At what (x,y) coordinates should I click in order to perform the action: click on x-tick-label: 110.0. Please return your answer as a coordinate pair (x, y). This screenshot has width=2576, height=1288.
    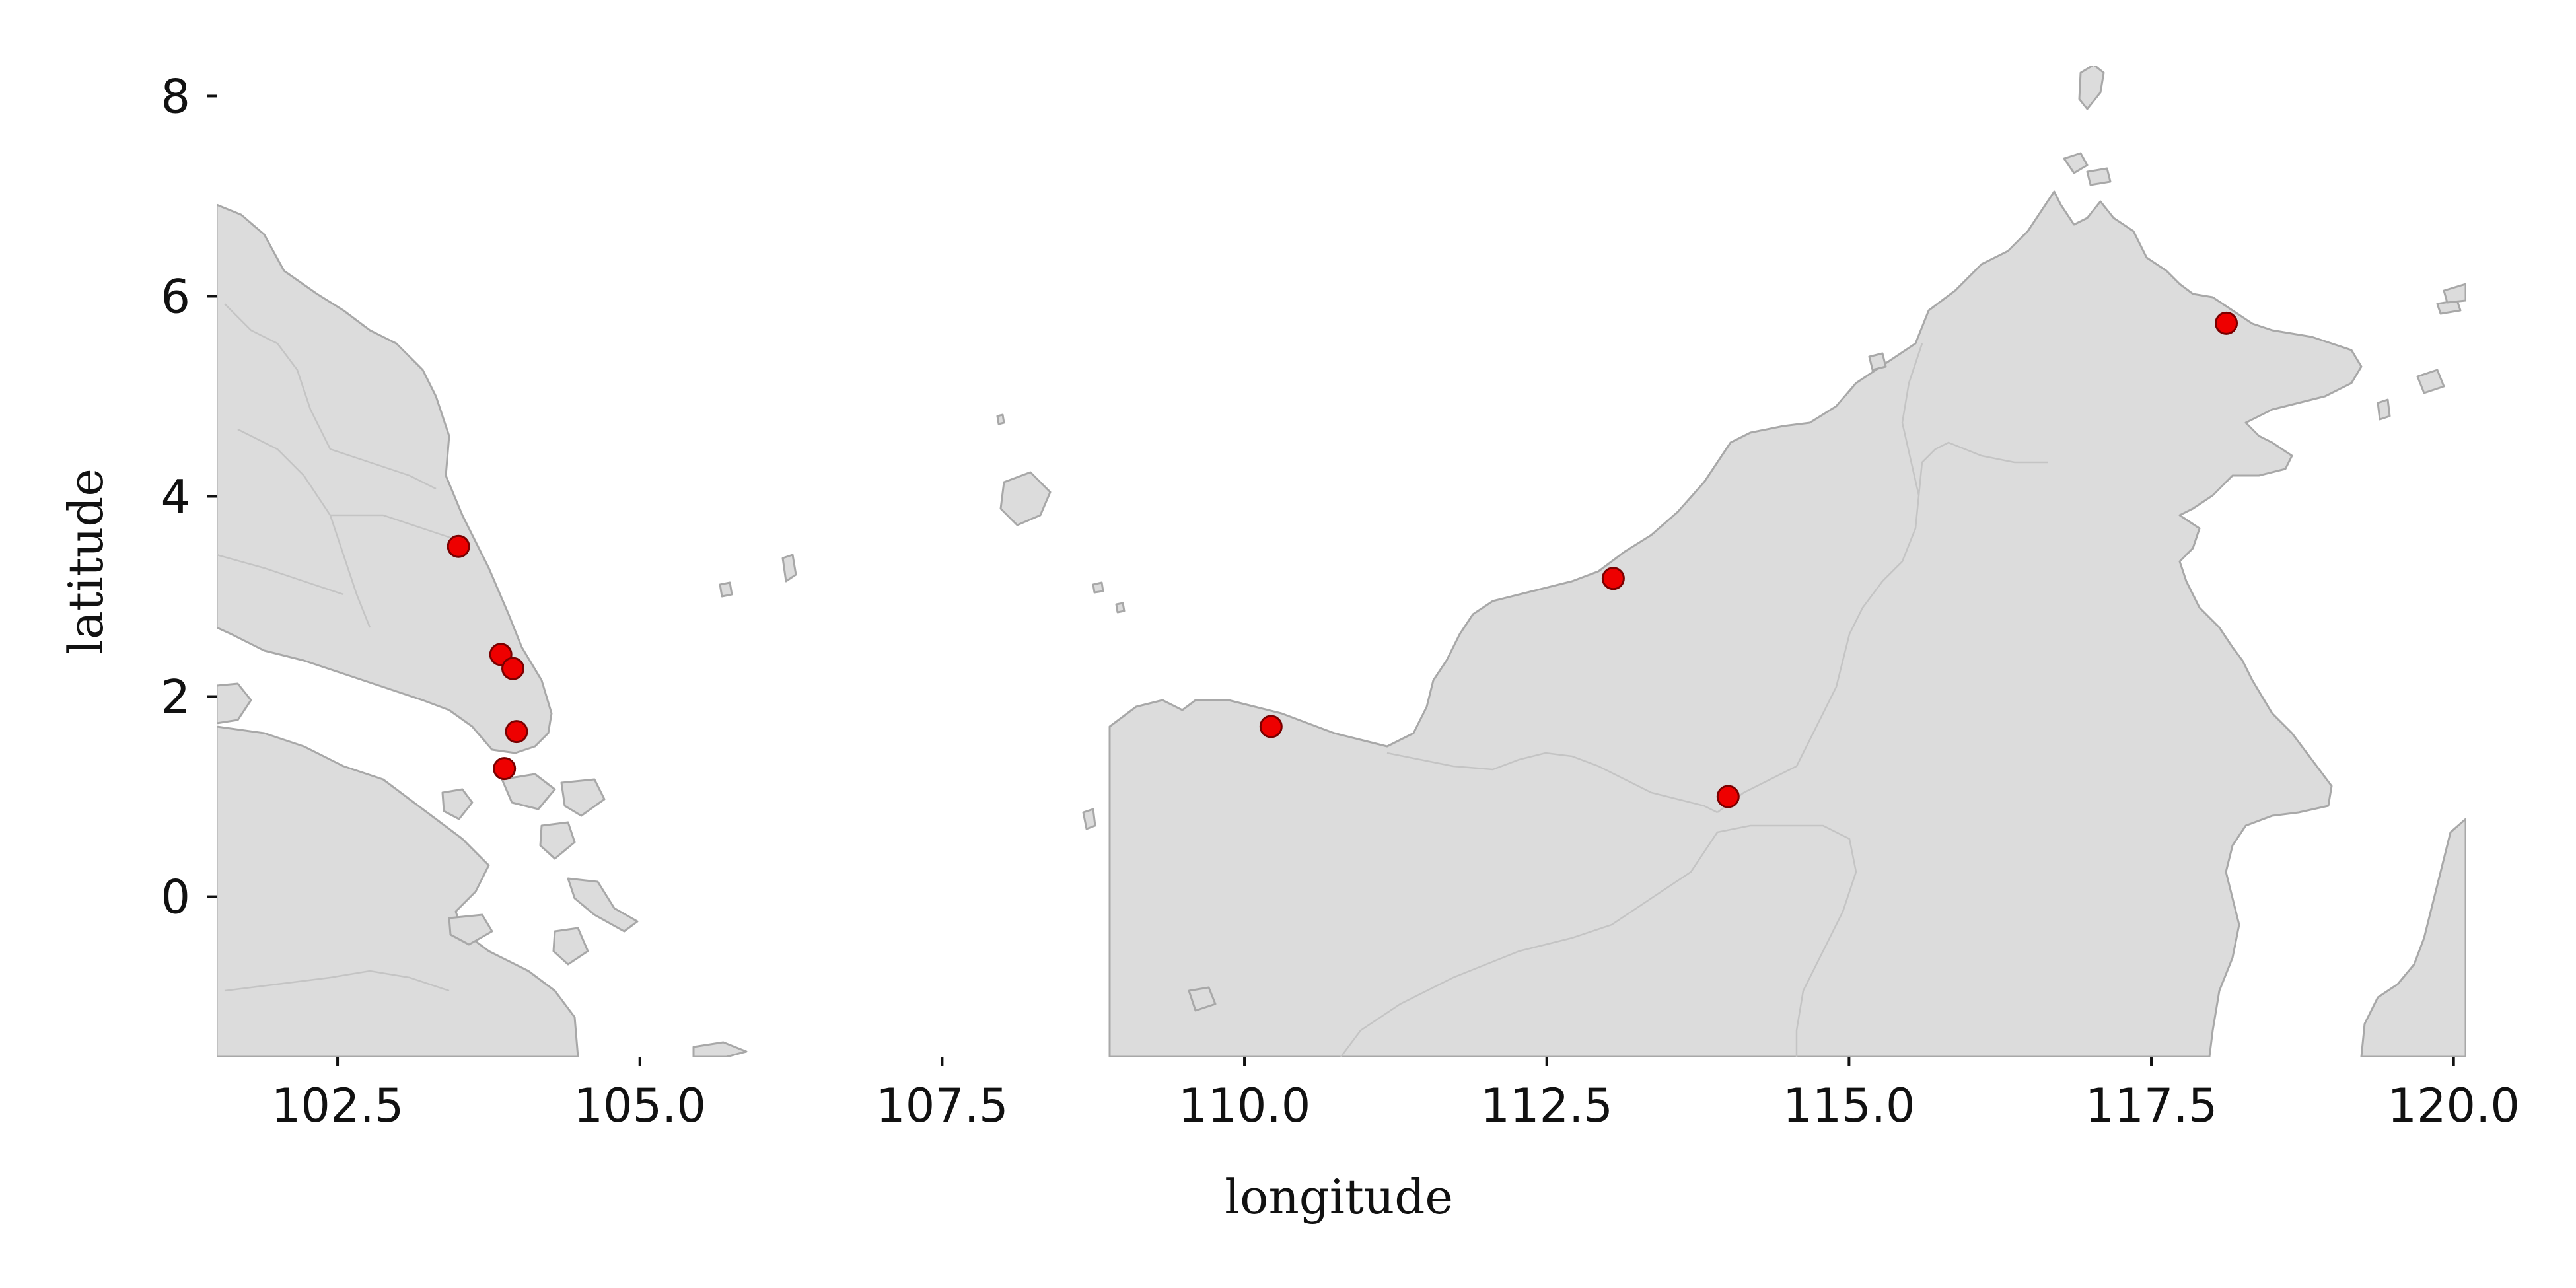
    Looking at the image, I should click on (1244, 1106).